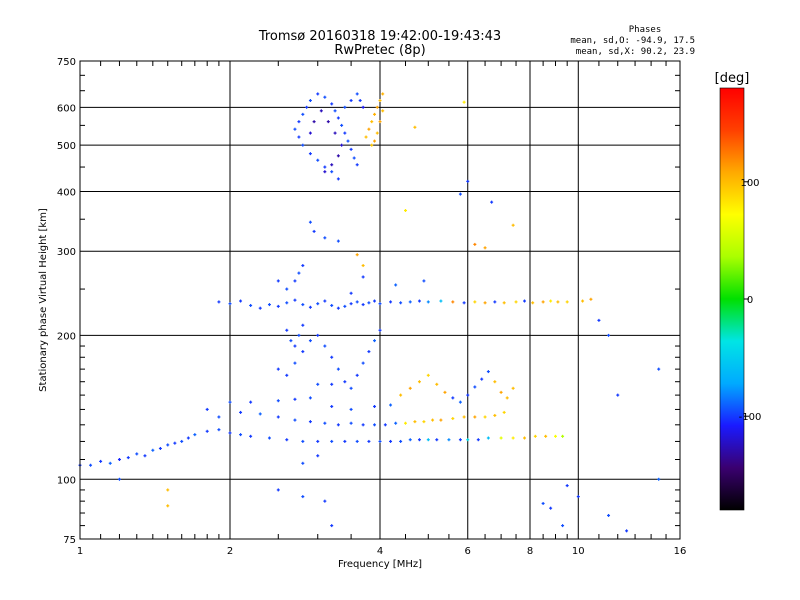  What do you see at coordinates (468, 551) in the screenshot?
I see `x-tick-label: 6` at bounding box center [468, 551].